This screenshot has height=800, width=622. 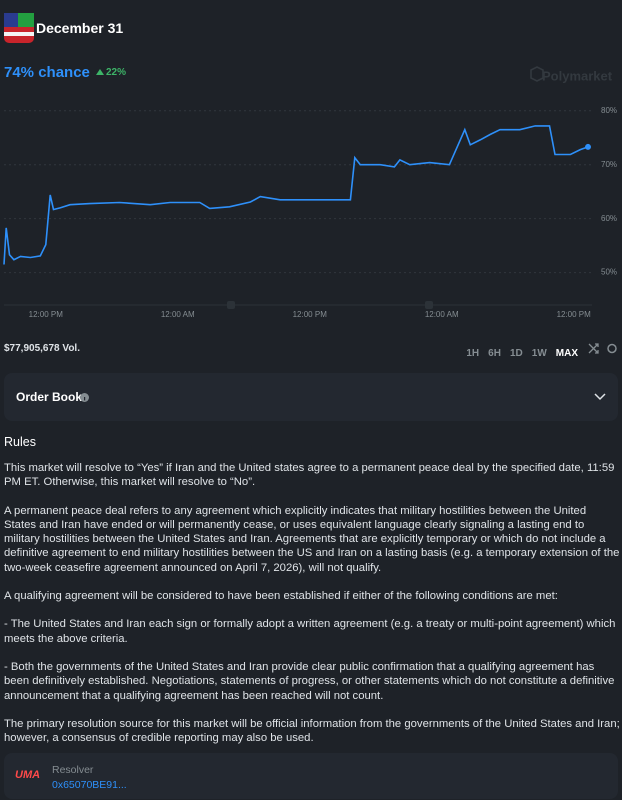 I want to click on volume: $77,905,678 Vol., so click(x=42, y=348).